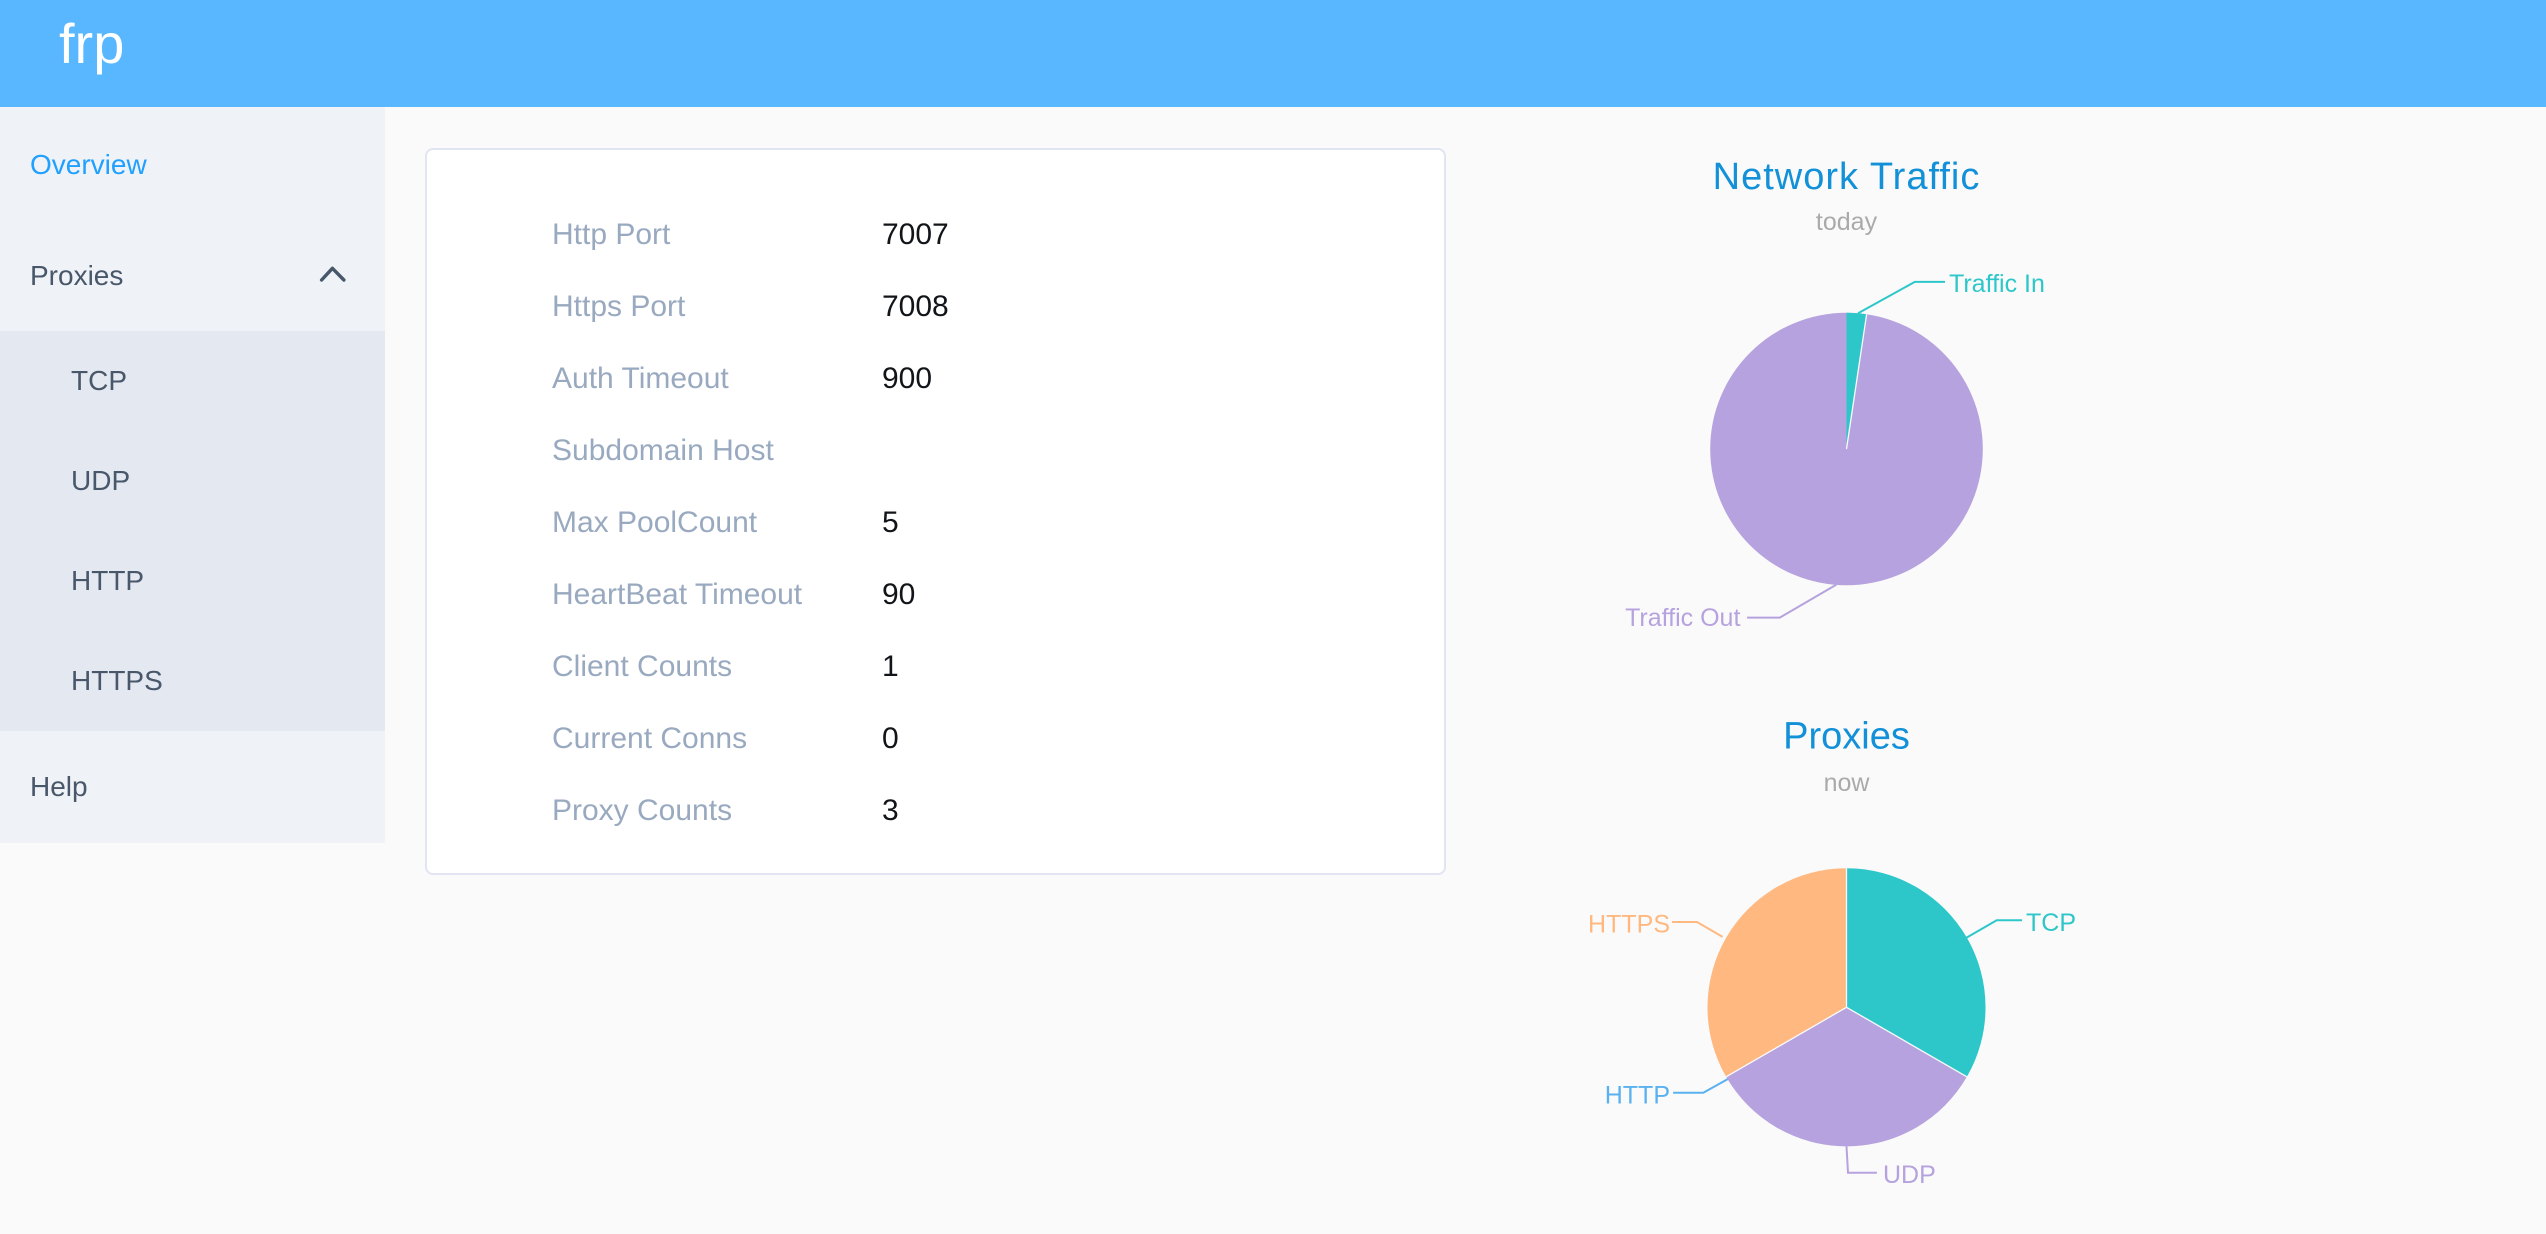  I want to click on svg-text: Traffic In, so click(1997, 284).